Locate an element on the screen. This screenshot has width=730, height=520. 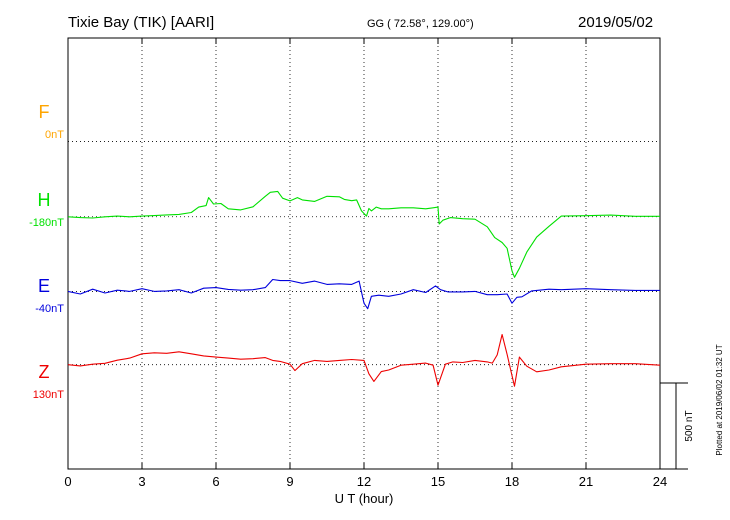
series-h-line is located at coordinates (363, 234).